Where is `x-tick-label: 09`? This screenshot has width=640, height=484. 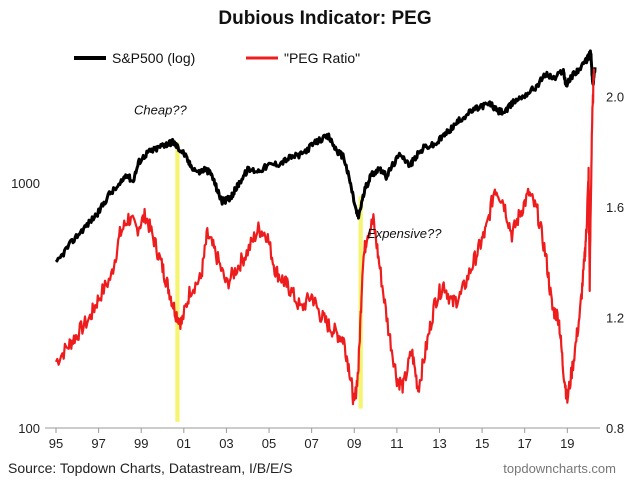 x-tick-label: 09 is located at coordinates (354, 443).